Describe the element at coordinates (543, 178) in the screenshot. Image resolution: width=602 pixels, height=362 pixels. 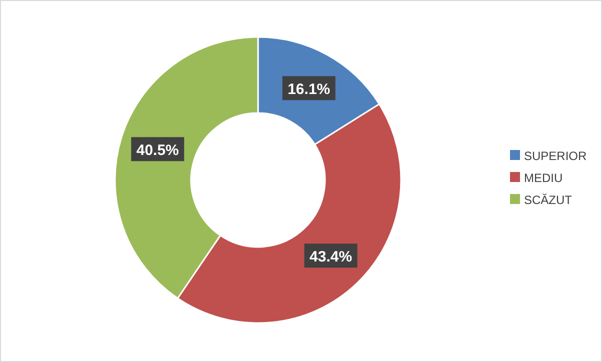
I see `legend-label: MEDIU` at that location.